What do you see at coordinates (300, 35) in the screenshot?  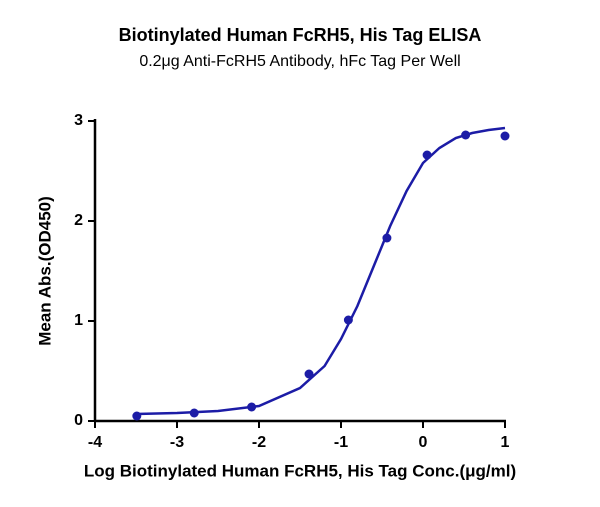 I see `chart-title: Biotinylated Human FcRH5, His Tag ELISA` at bounding box center [300, 35].